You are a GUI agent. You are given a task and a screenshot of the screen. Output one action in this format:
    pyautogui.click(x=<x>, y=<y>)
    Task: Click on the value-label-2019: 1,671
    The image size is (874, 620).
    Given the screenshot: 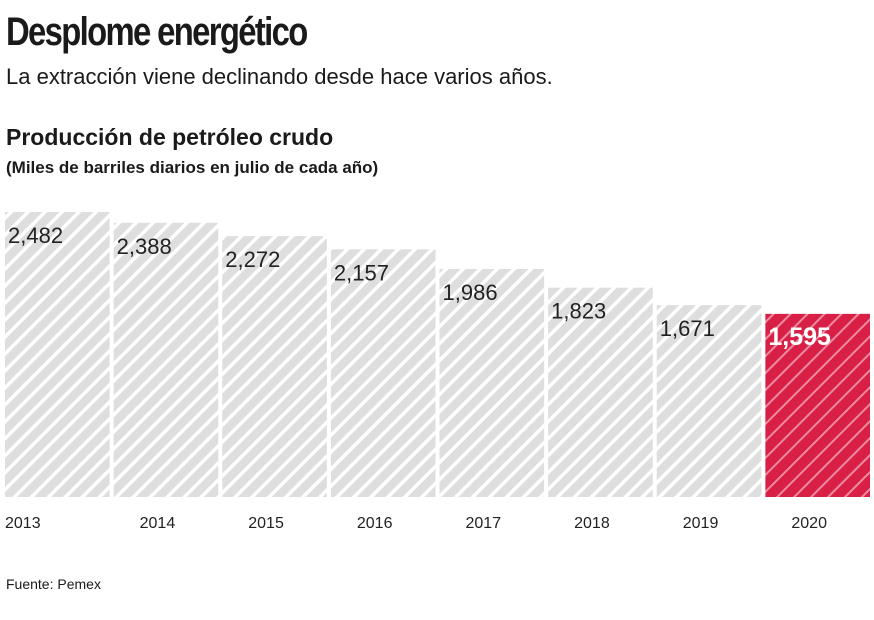 What is the action you would take?
    pyautogui.click(x=687, y=328)
    